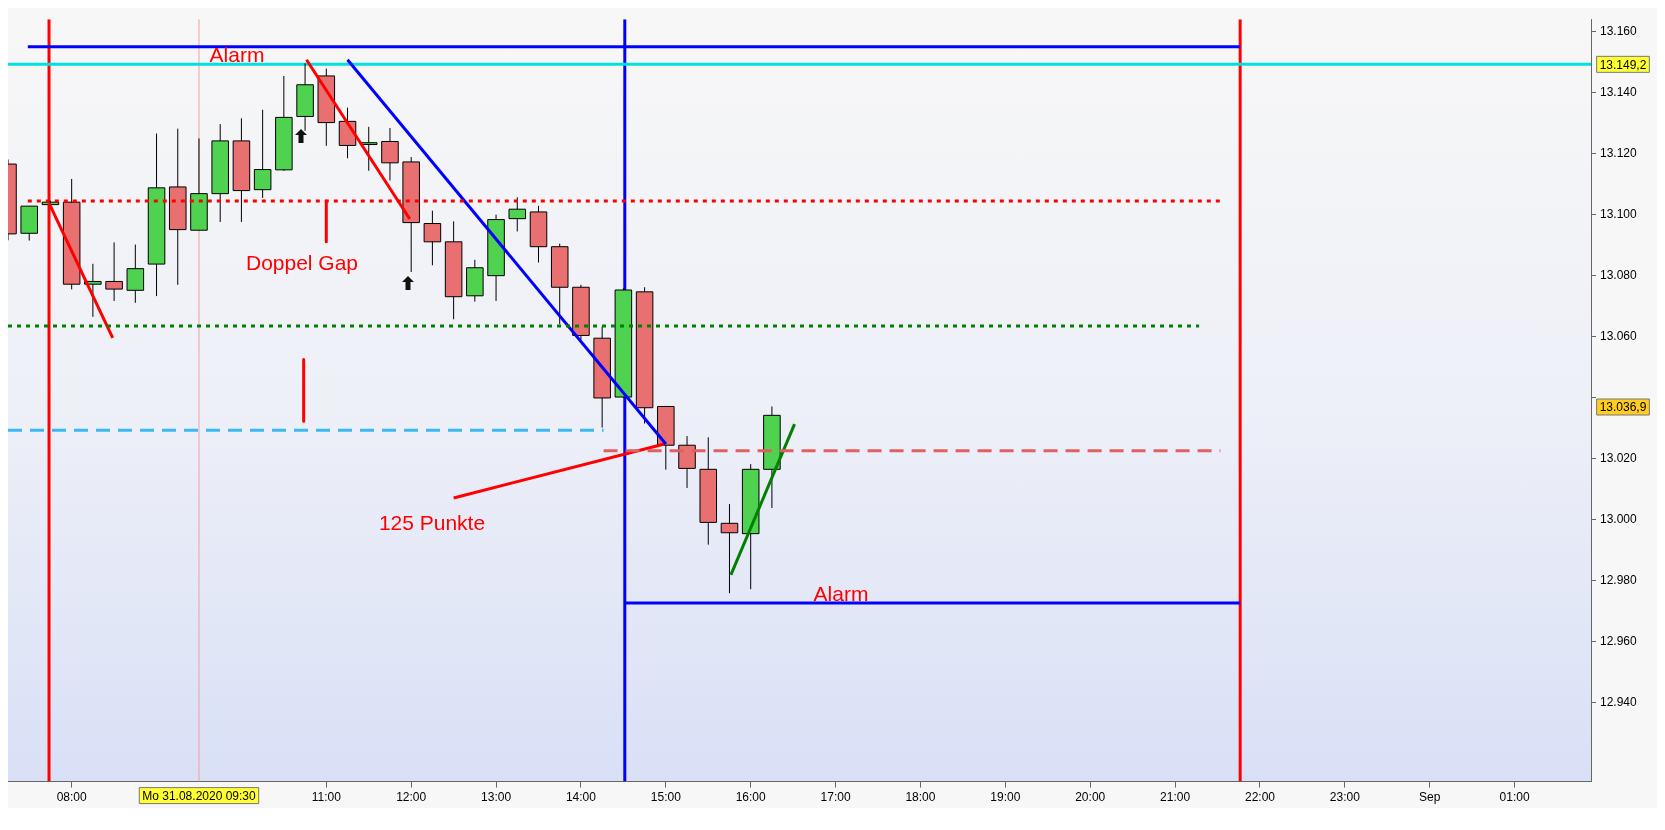  I want to click on y-tick-label: 13.120, so click(1619, 152).